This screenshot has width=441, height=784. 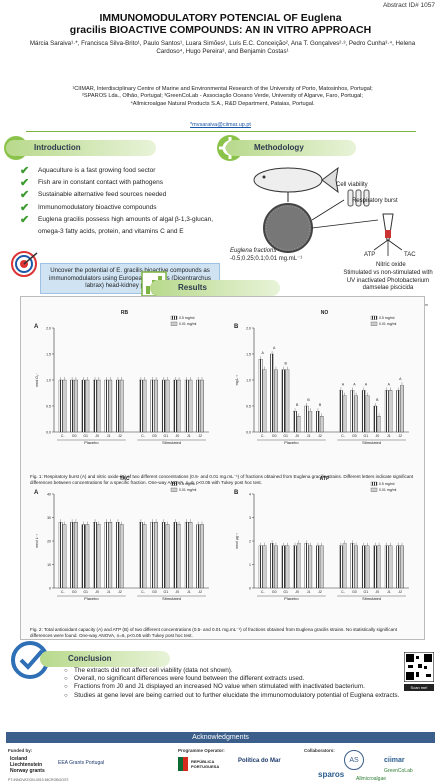 I want to click on intro-heading: Introduction, so click(x=81, y=148).